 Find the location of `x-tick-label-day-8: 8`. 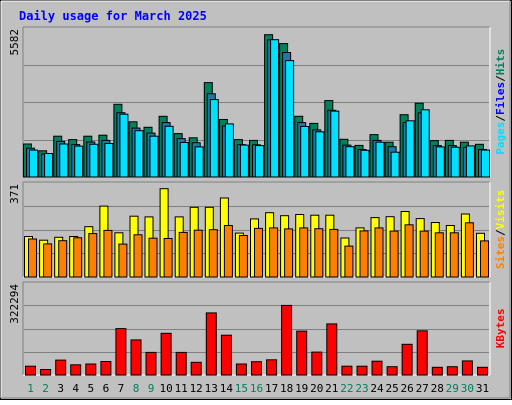

x-tick-label-day-8: 8 is located at coordinates (136, 388).